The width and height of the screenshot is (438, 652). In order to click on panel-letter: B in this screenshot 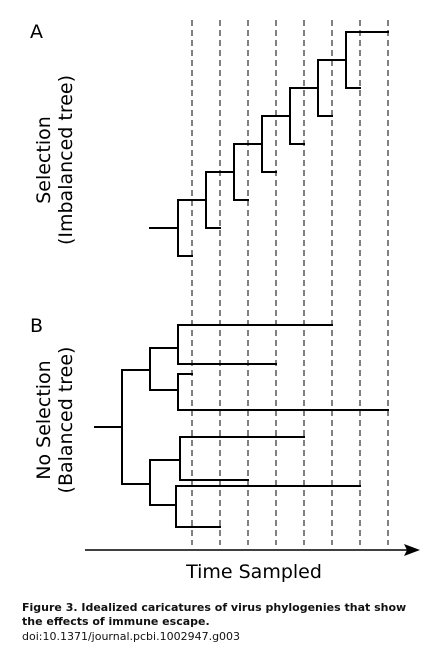, I will do `click(36, 326)`.